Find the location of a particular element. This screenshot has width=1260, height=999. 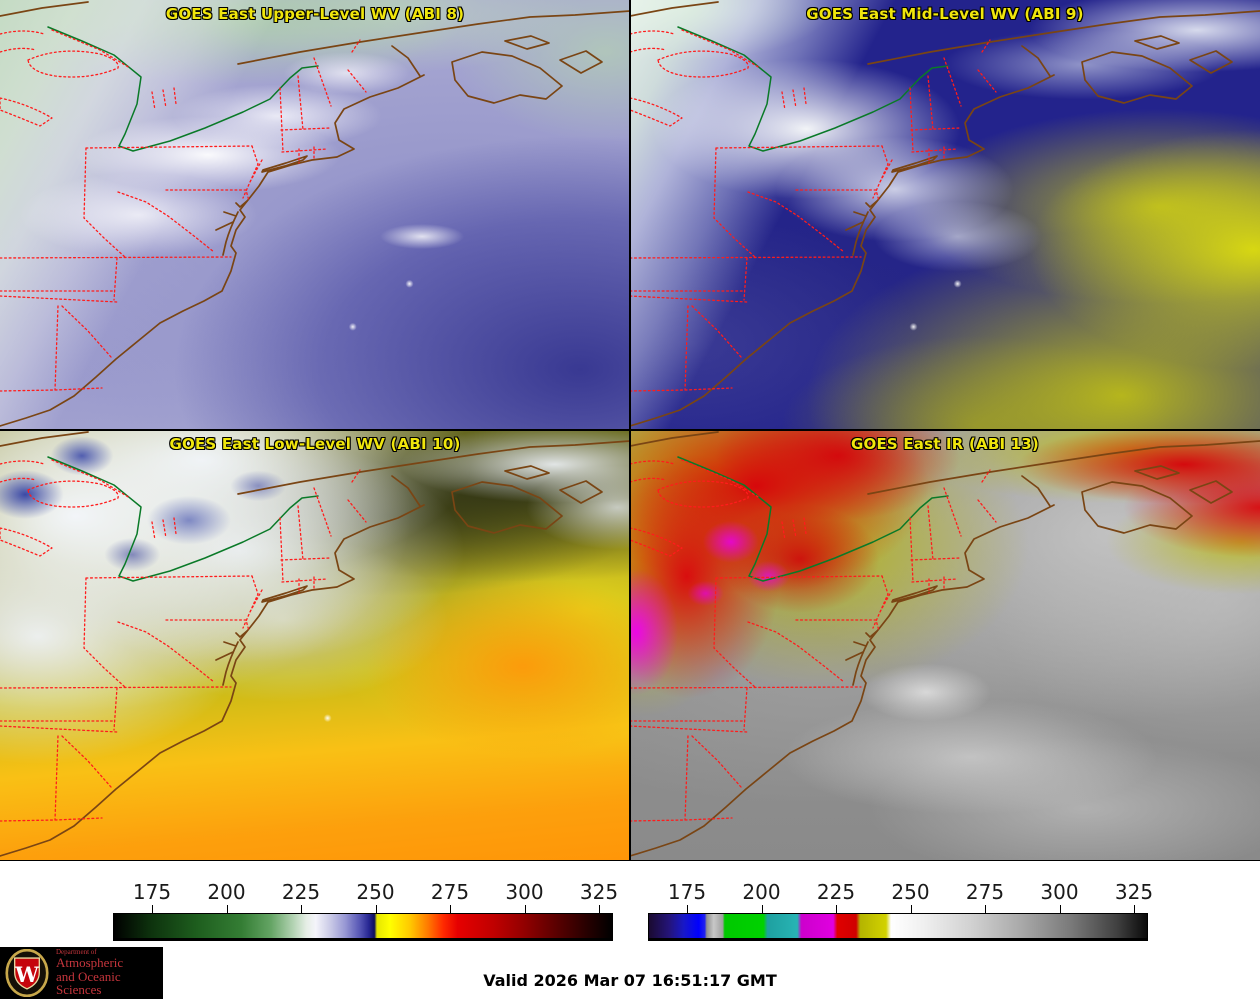

ir-colorbar-gradient is located at coordinates (898, 927).